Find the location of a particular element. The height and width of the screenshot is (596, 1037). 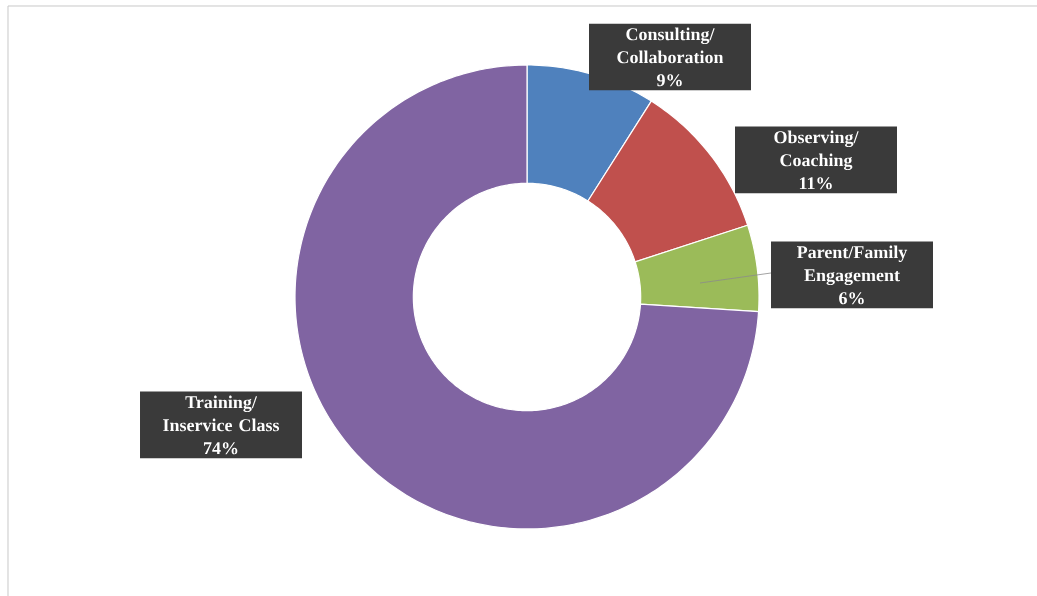

slice-label: Consulting/ Collaboration is located at coordinates (670, 45).